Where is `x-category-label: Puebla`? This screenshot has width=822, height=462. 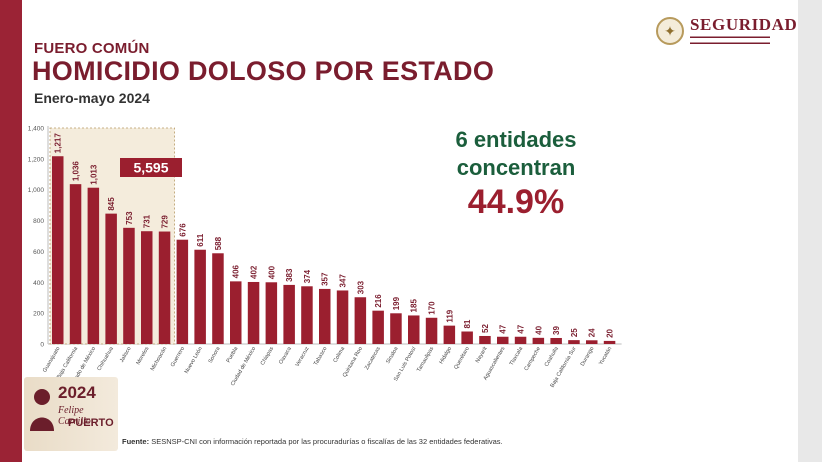
x-category-label: Puebla is located at coordinates (233, 354).